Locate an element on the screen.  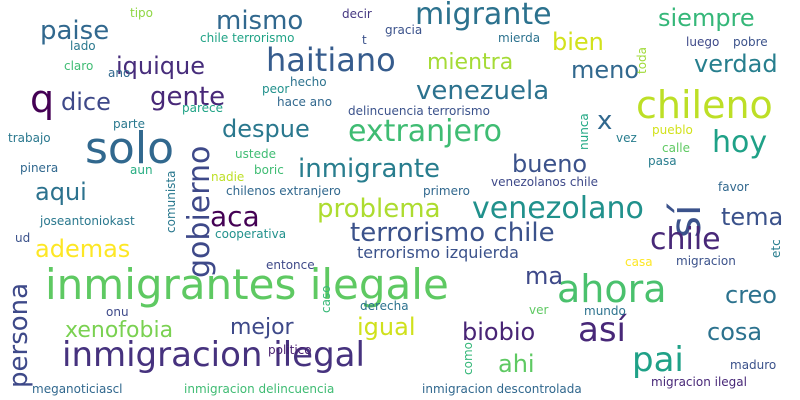
word: etc is located at coordinates (776, 248).